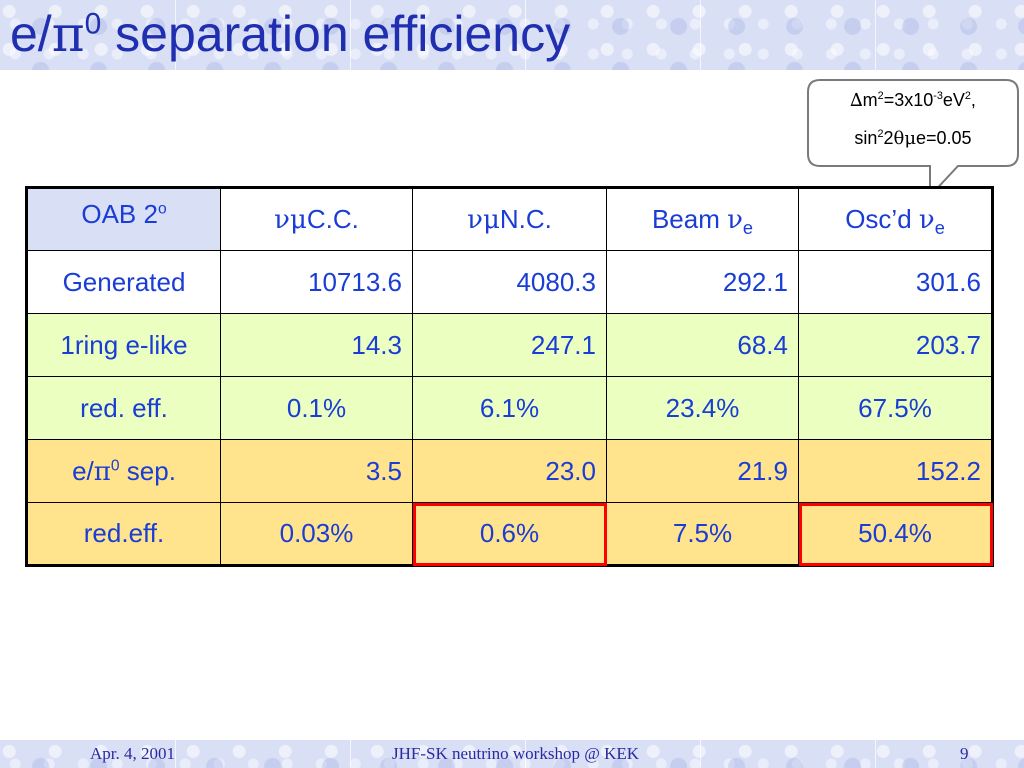  I want to click on callout-mass-line: ∆m2=3x10-3eV2,, so click(913, 100).